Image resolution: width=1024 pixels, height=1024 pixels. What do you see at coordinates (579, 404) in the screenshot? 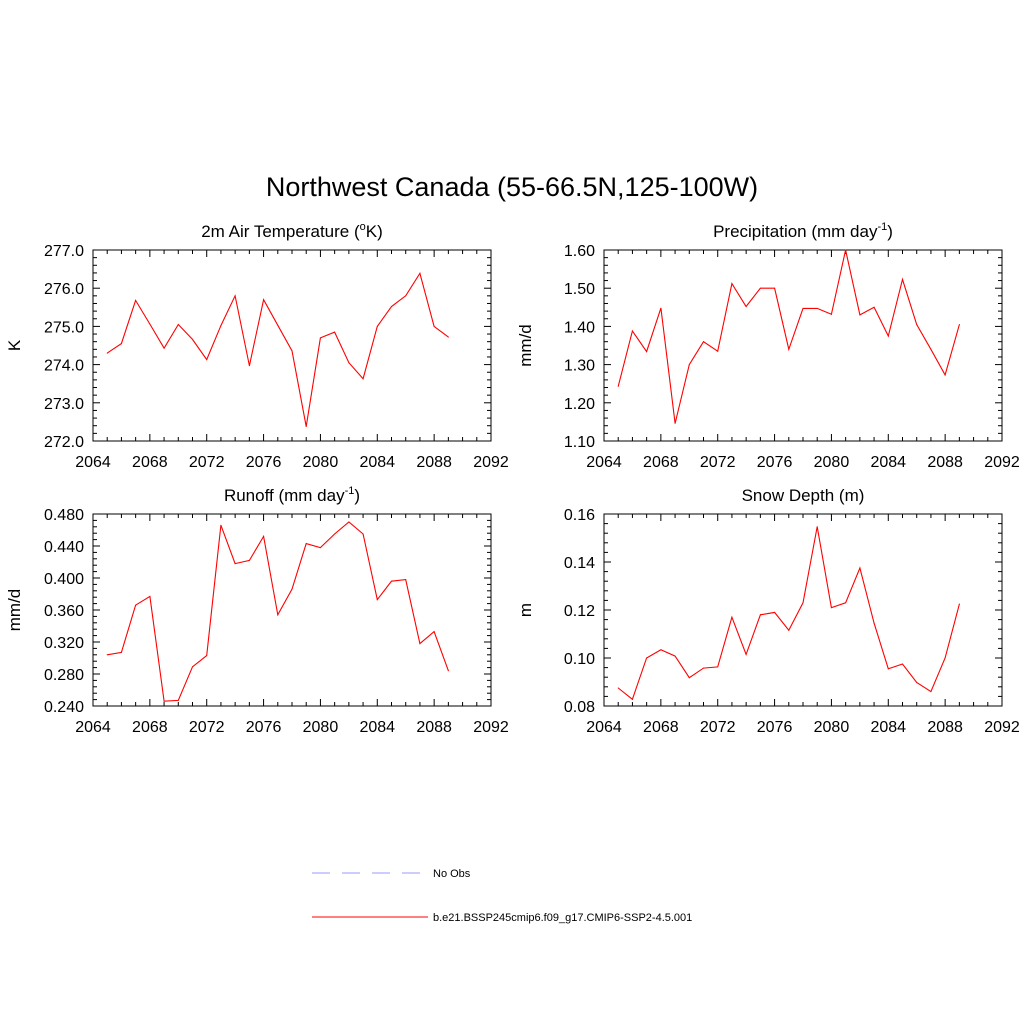
I see `y-tick-label: 1.20` at bounding box center [579, 404].